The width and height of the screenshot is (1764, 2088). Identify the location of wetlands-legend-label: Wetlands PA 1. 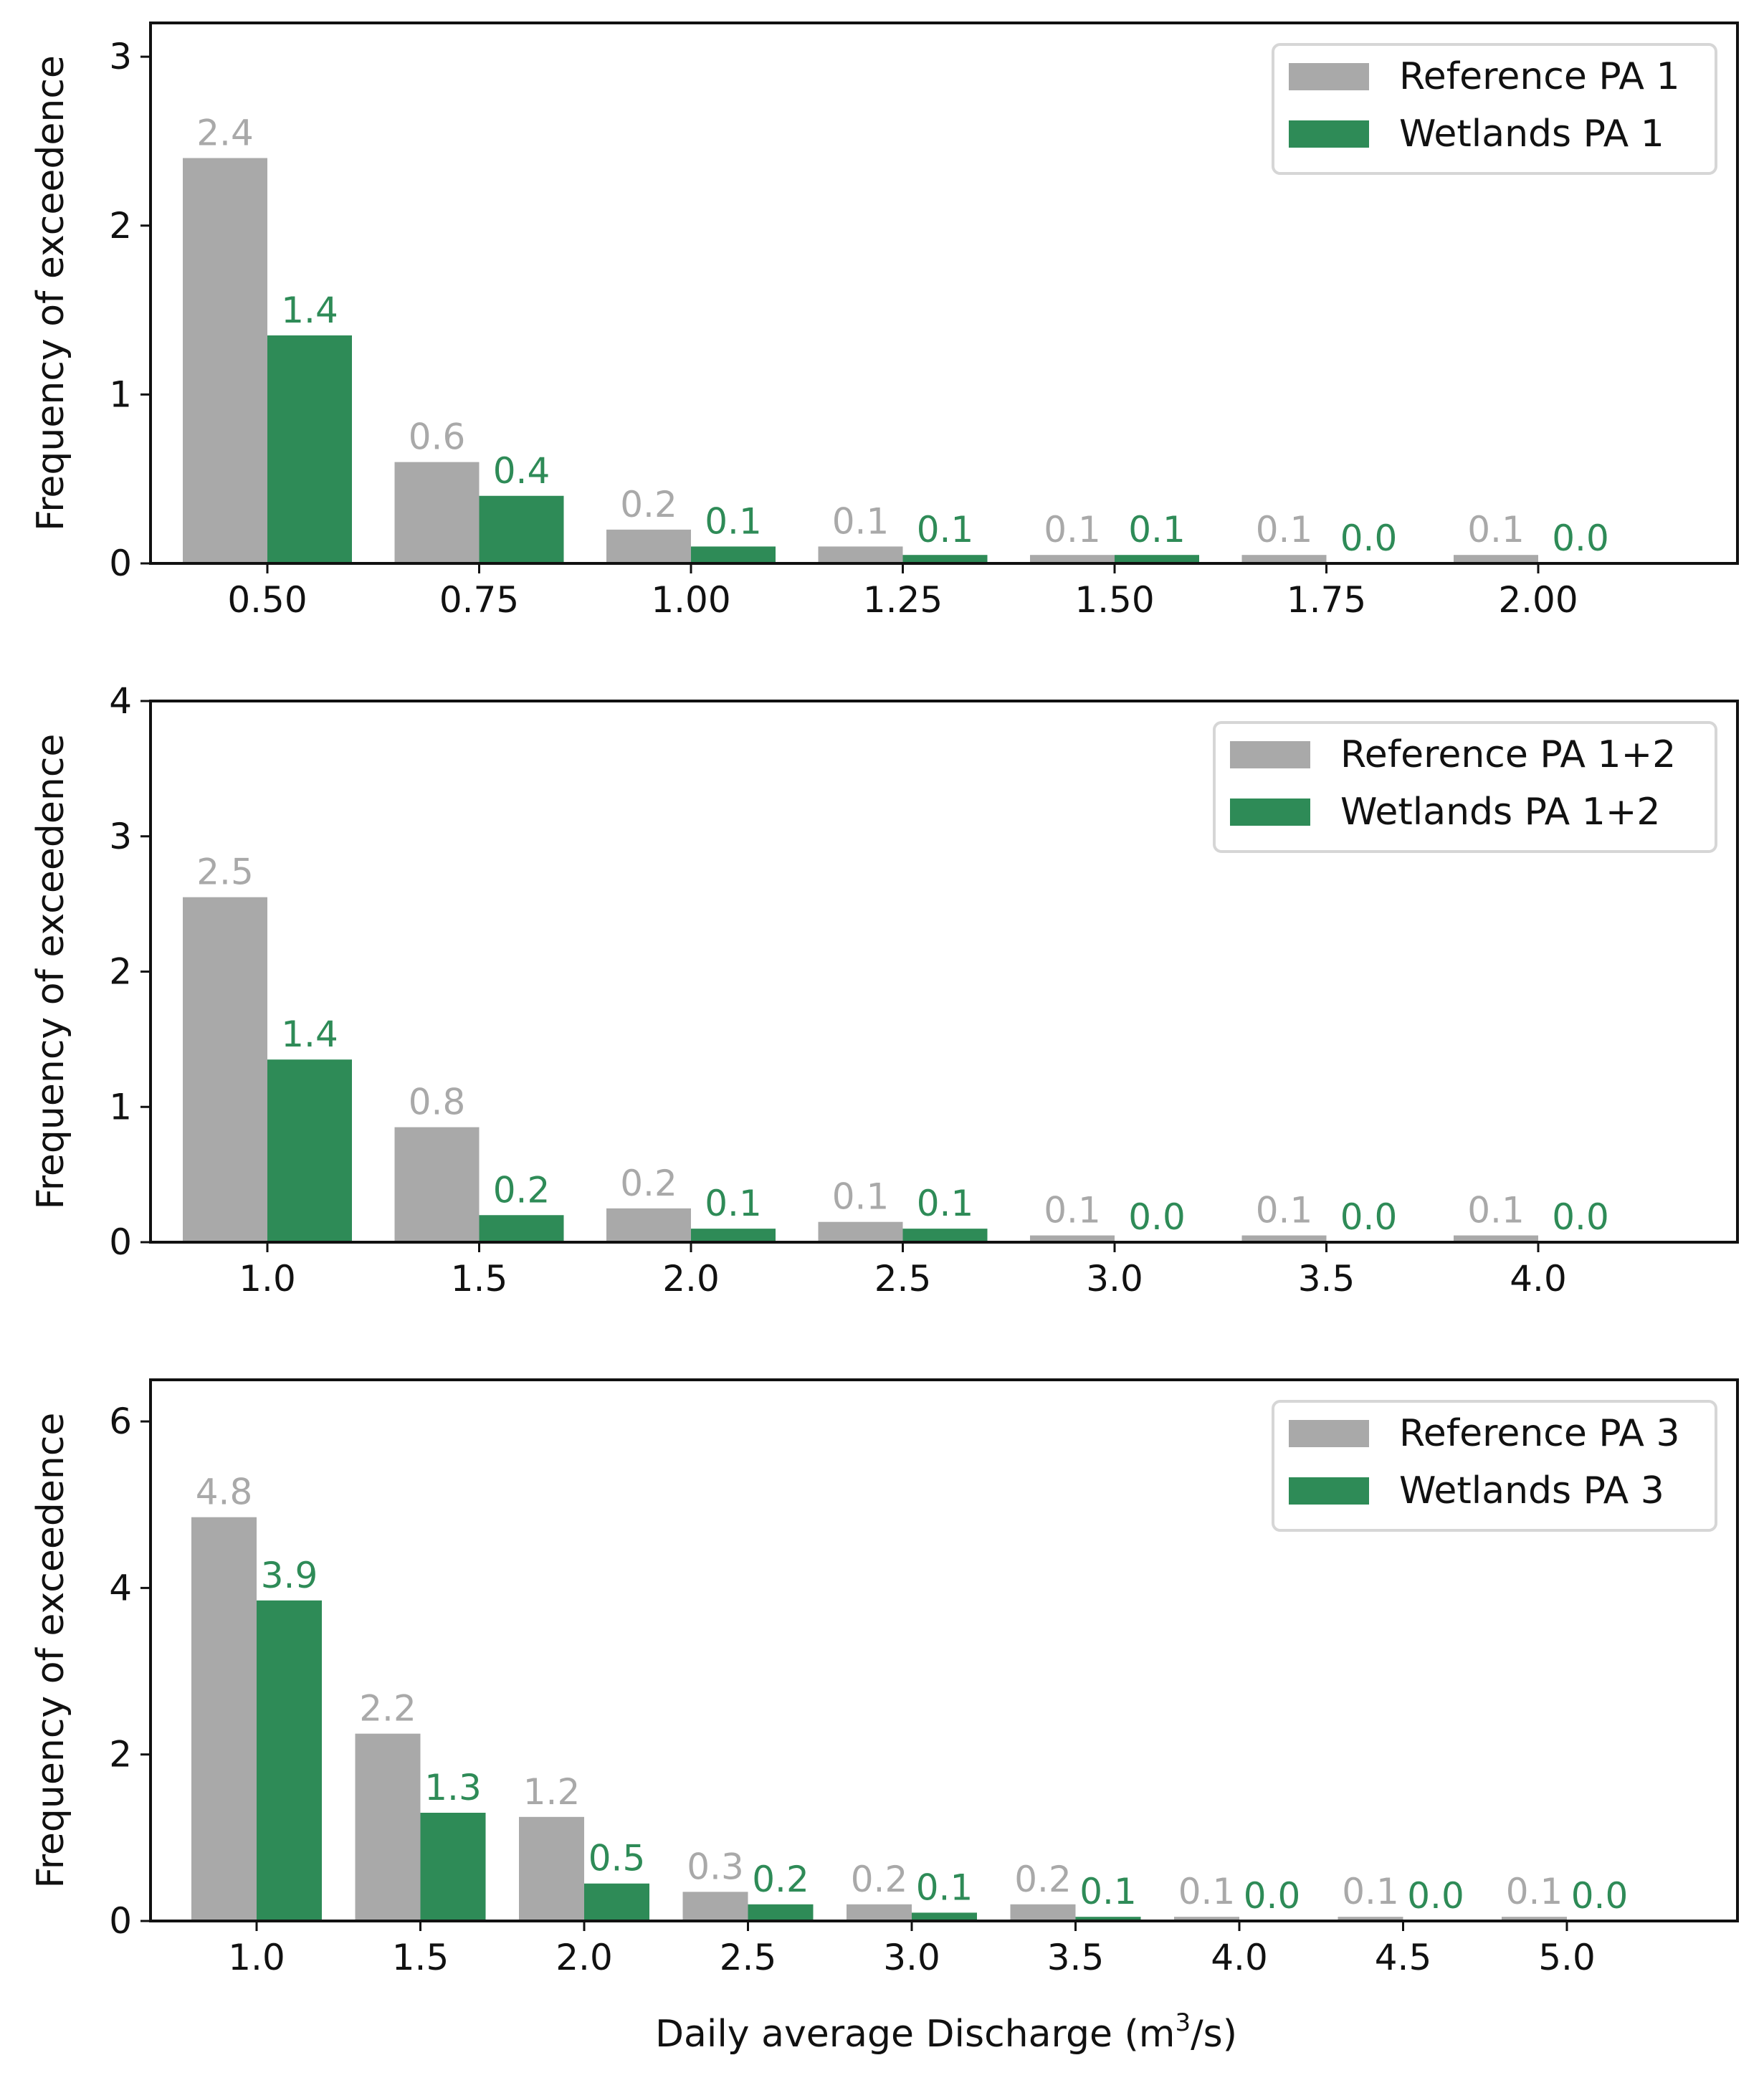
(1531, 134).